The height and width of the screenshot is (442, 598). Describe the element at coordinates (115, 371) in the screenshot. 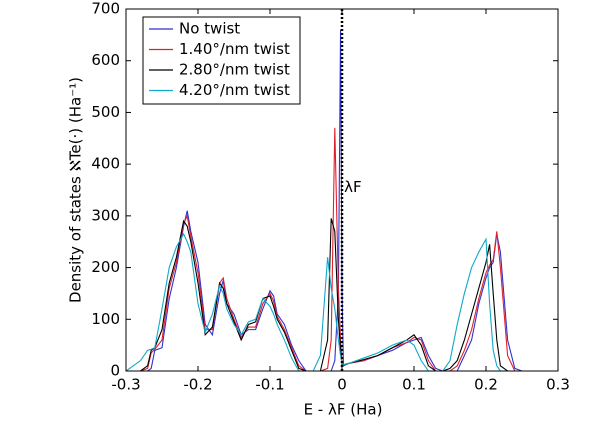

I see `y-tick-label: 0` at that location.